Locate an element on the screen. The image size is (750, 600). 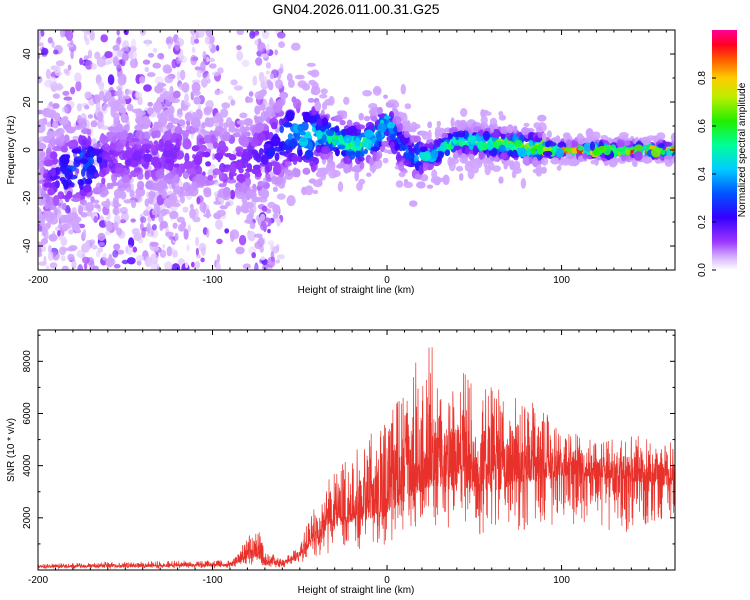
y-tick-label: 20 is located at coordinates (27, 102).